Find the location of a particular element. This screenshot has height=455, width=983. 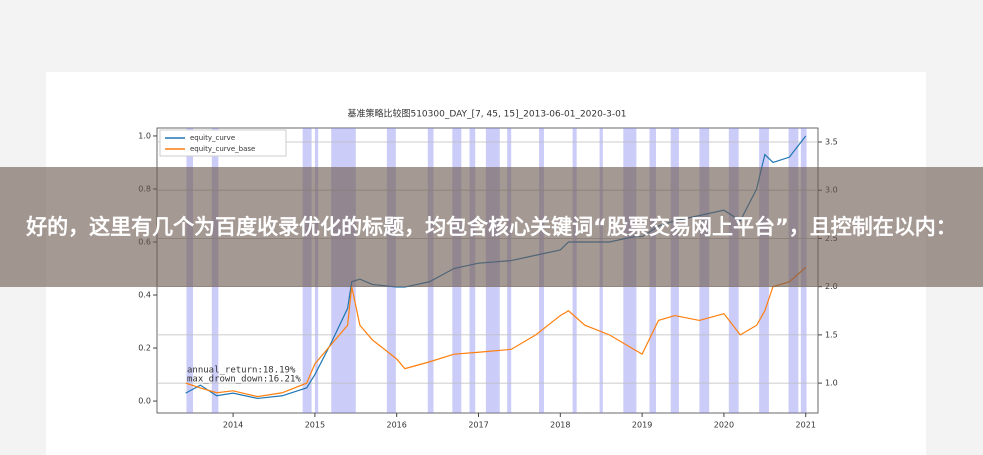

legend-box is located at coordinates (223, 143).